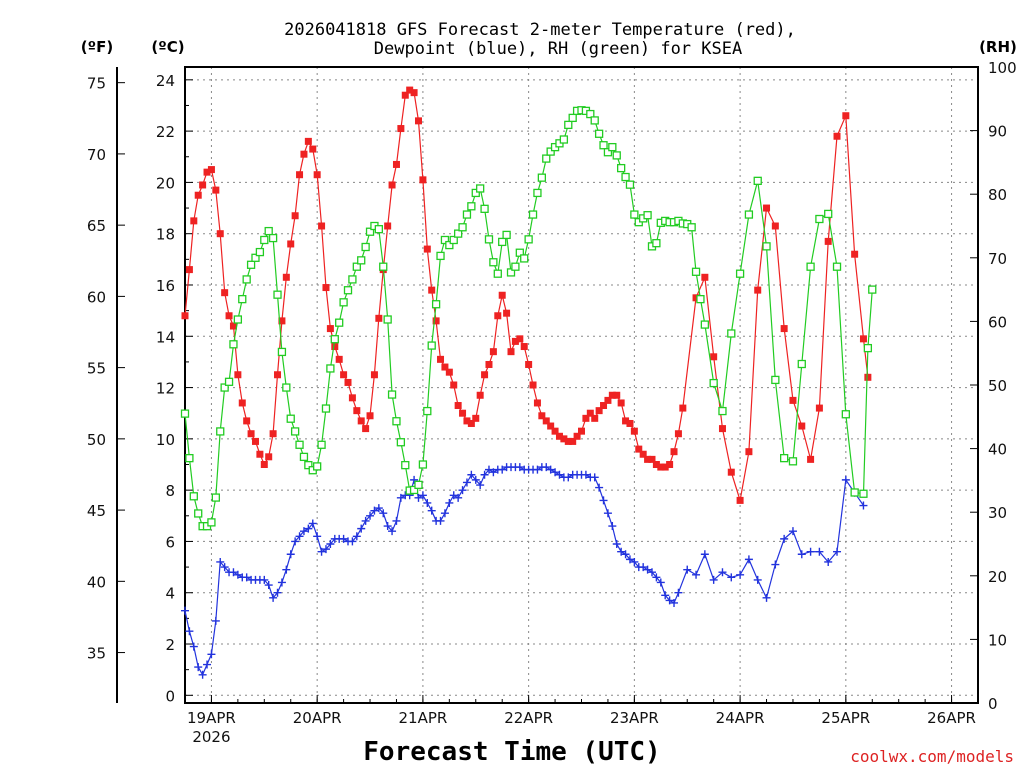  I want to click on x-tick-label: 23APR, so click(634, 718).